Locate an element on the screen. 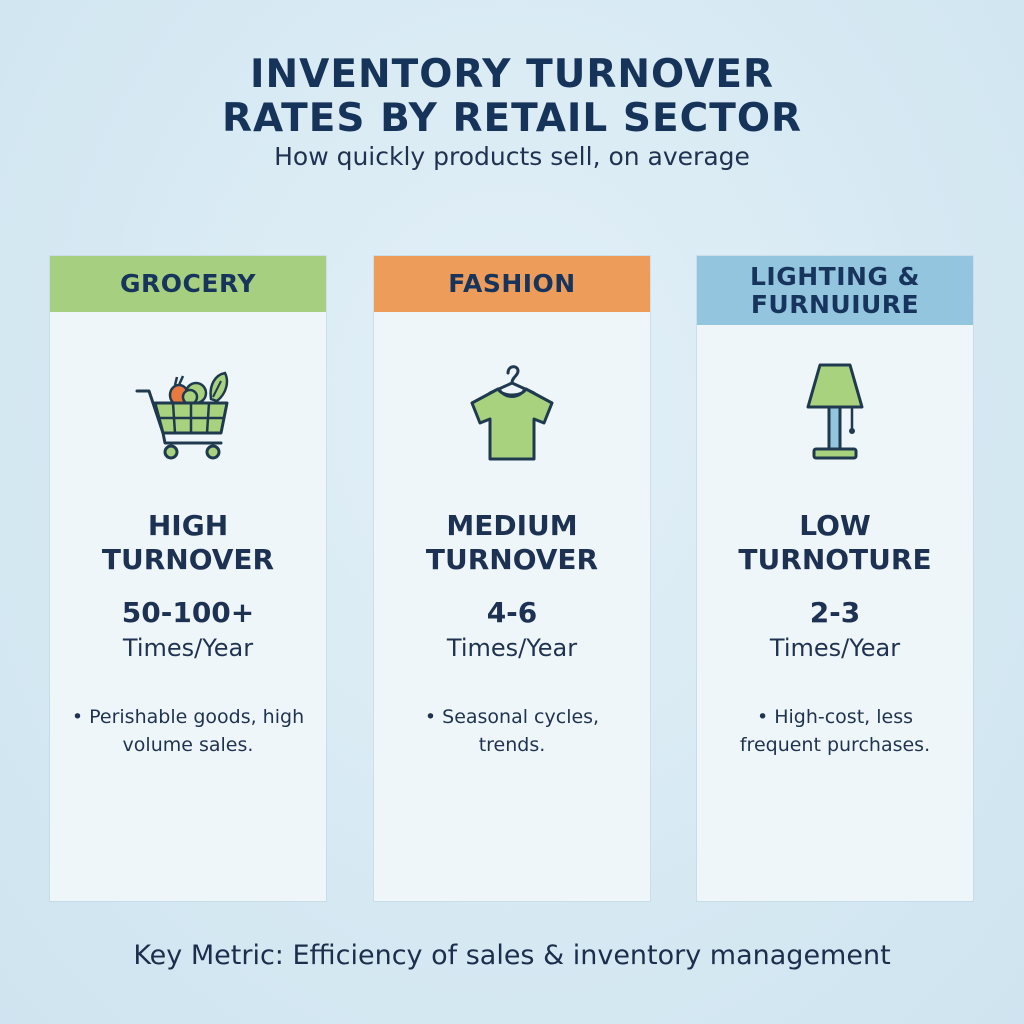  turnover-level-line-1: LOW is located at coordinates (835, 525).